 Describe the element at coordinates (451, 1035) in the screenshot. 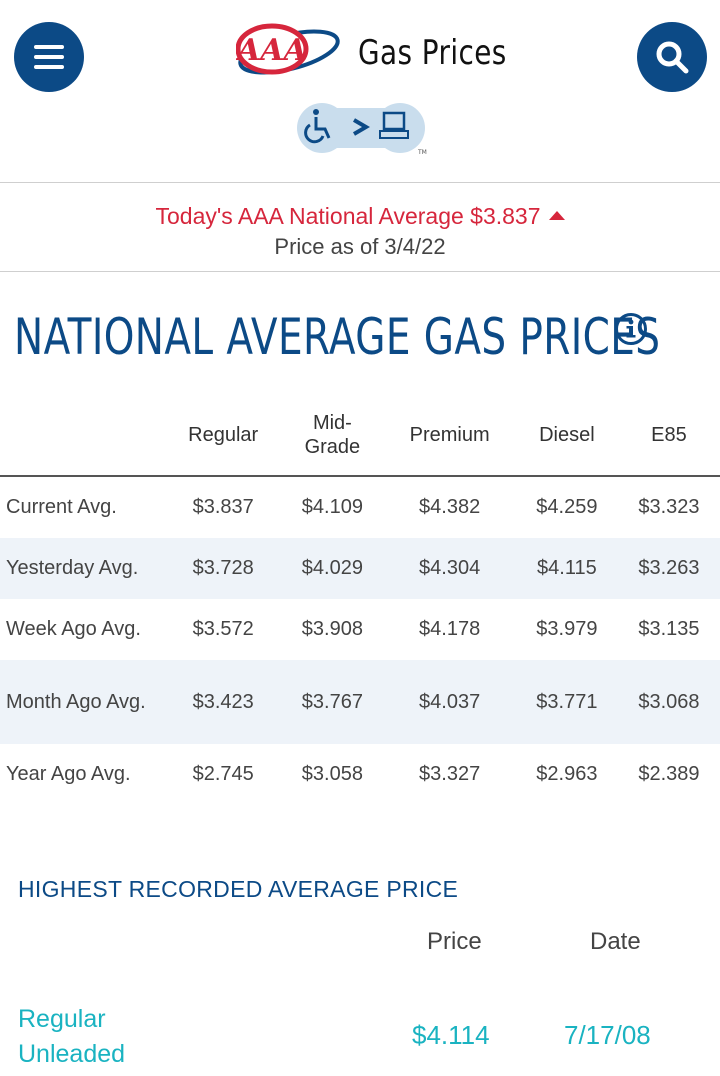

I see `highest-price-value: $4.114` at that location.